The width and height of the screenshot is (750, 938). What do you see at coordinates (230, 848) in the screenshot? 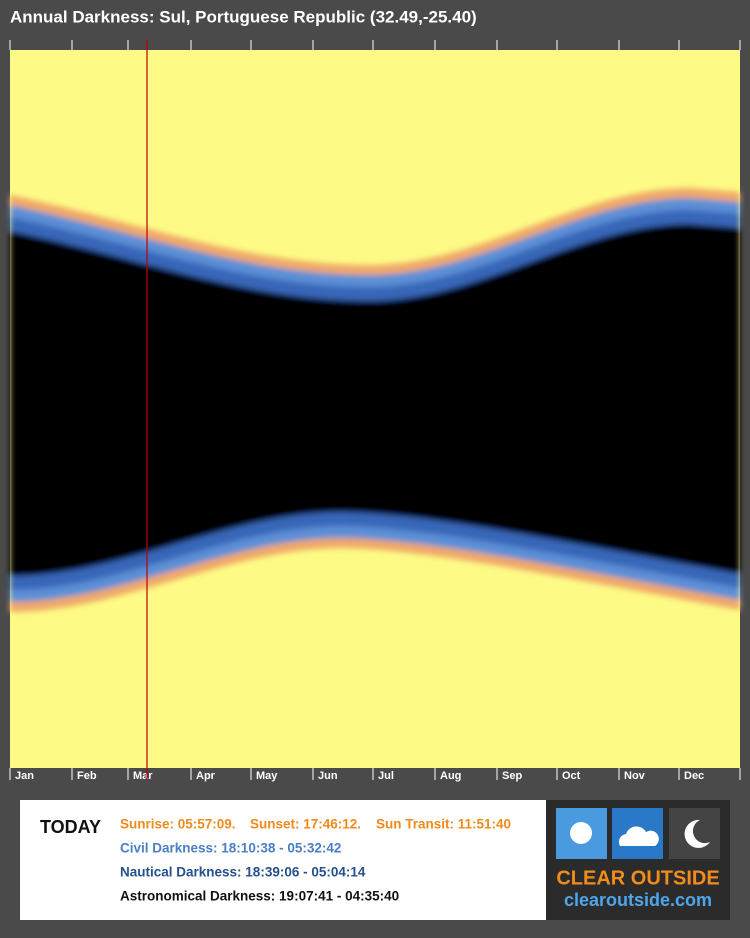
I see `civil-darkness: Civil Darkness: 18:10:38 - 05:32:42` at bounding box center [230, 848].